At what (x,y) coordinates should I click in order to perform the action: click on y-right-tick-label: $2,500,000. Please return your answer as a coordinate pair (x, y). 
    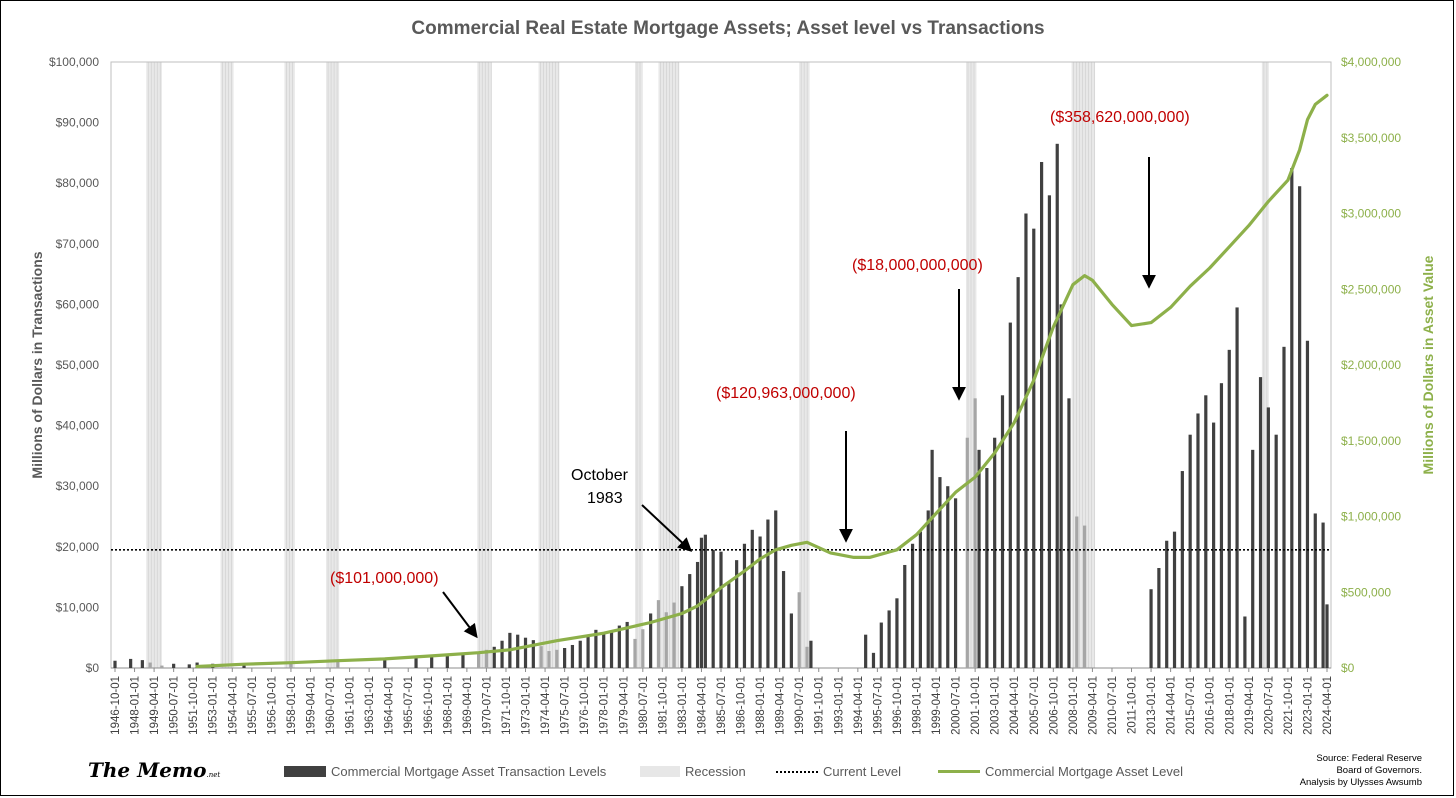
    Looking at the image, I should click on (1371, 289).